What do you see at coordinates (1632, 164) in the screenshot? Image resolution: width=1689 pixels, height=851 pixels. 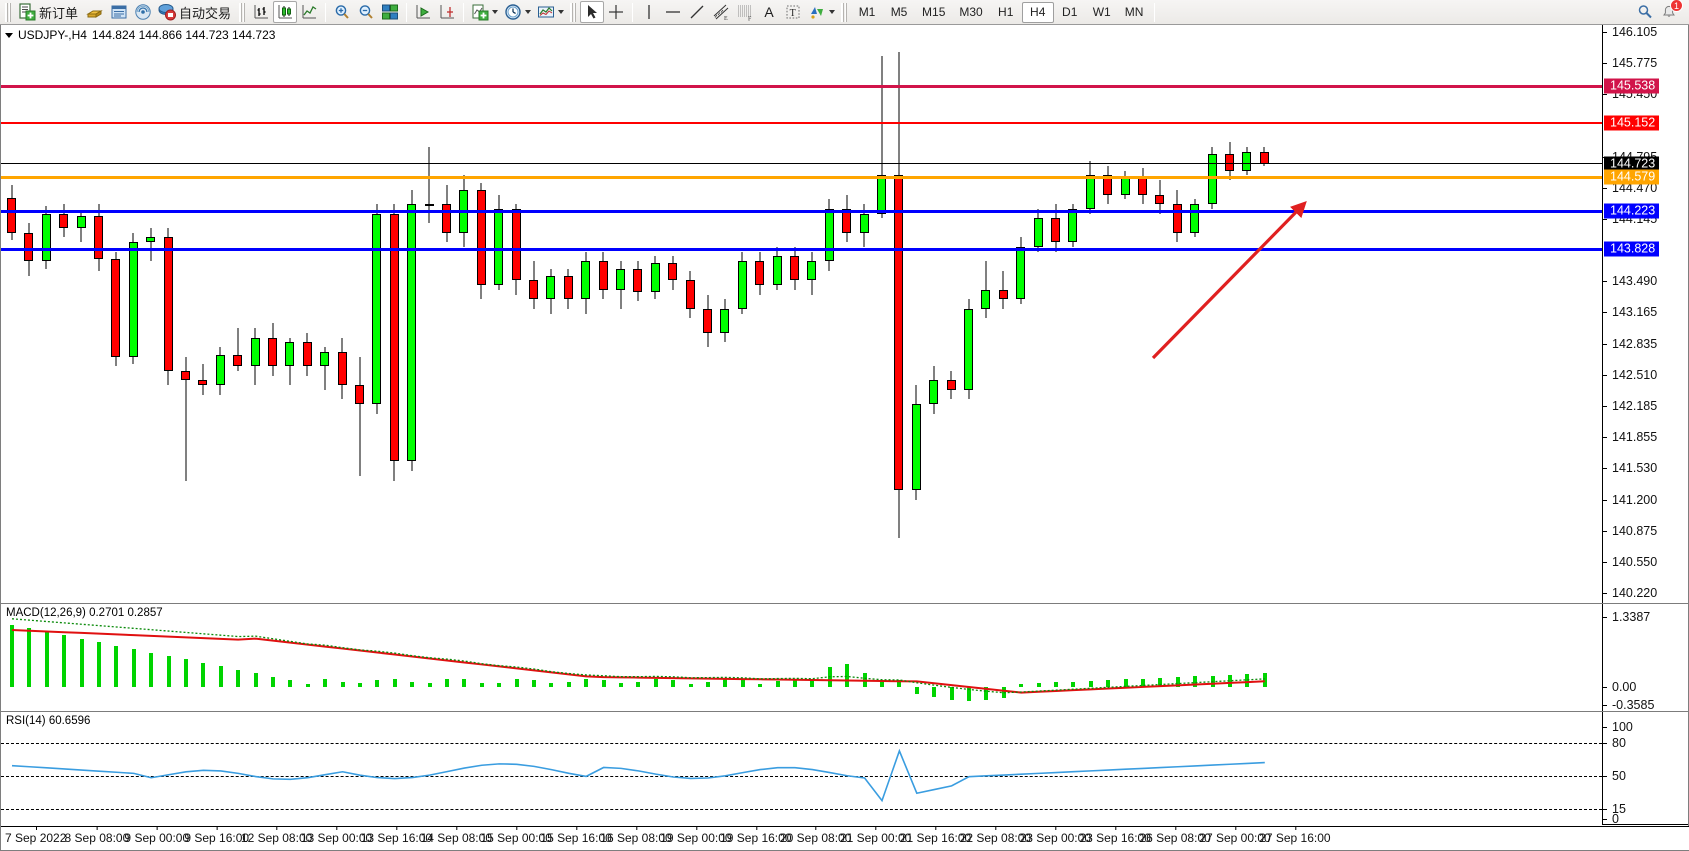 I see `price-level-badge: 144.723` at bounding box center [1632, 164].